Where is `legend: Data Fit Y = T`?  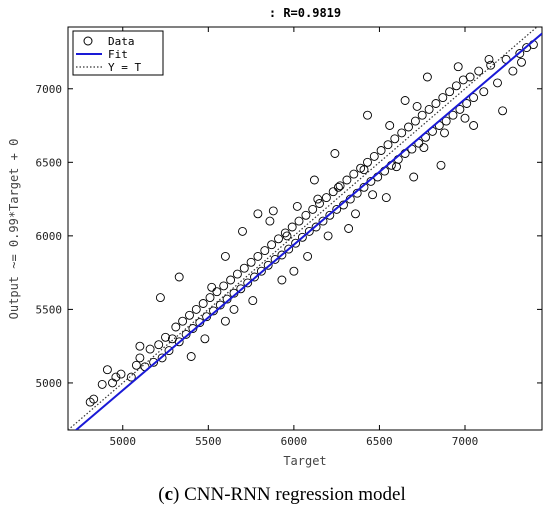 legend: Data Fit Y = T is located at coordinates (118, 53).